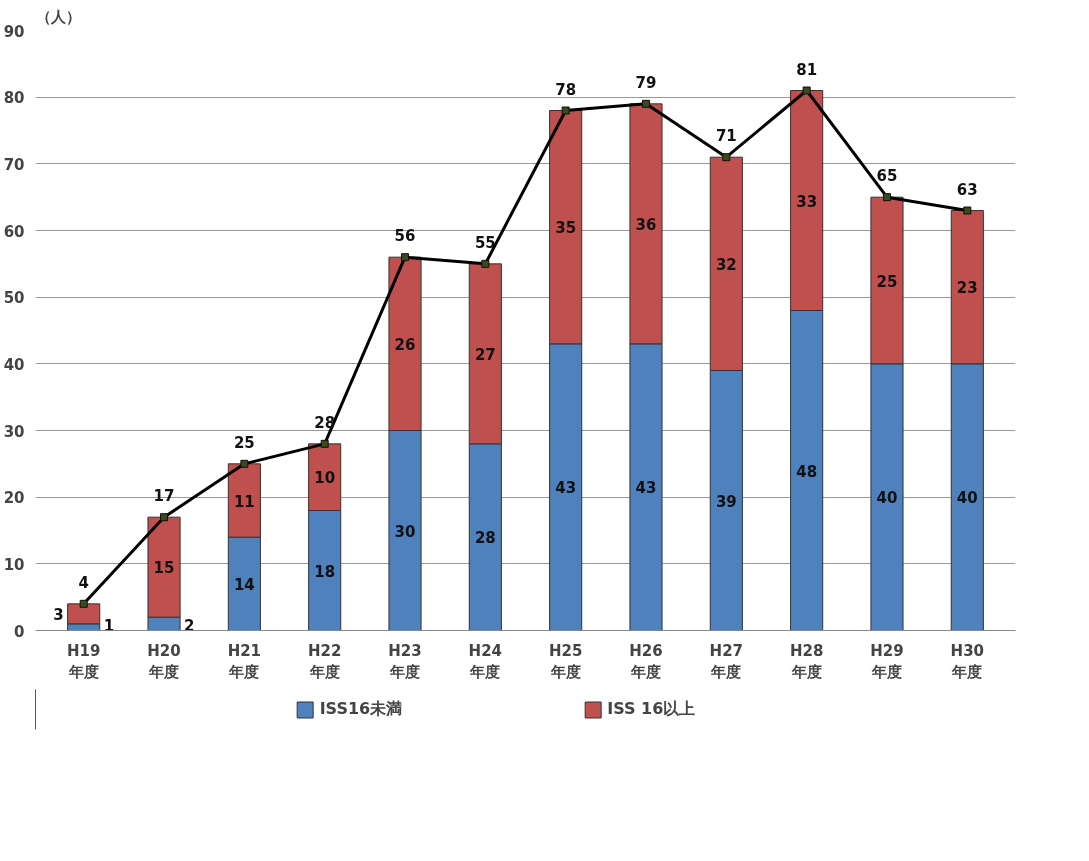 The width and height of the screenshot is (1089, 861). What do you see at coordinates (485, 242) in the screenshot?
I see `data-label: 55` at bounding box center [485, 242].